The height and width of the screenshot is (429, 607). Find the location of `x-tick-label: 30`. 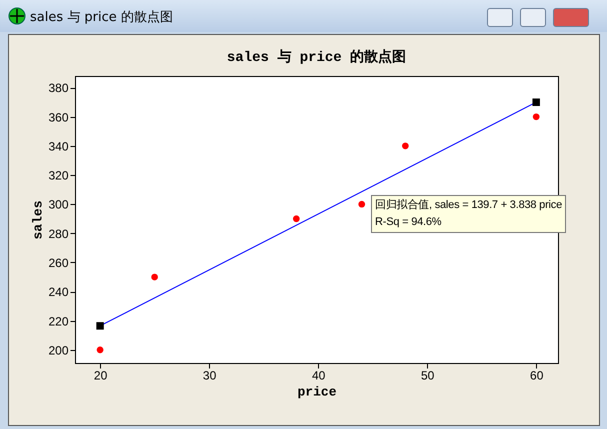

x-tick-label: 30 is located at coordinates (209, 375).